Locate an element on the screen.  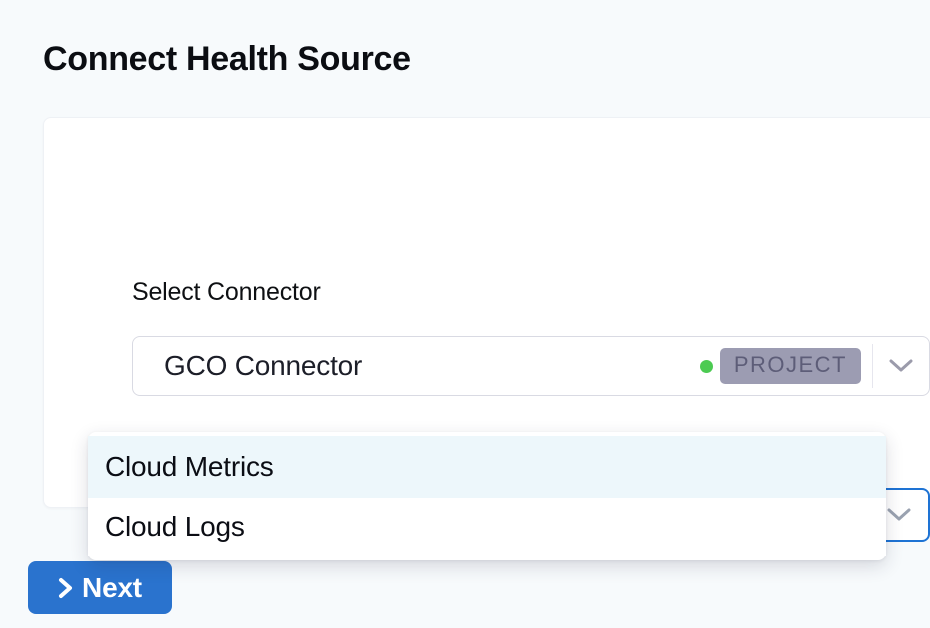
connector-select-value: GCO Connector is located at coordinates (263, 365).